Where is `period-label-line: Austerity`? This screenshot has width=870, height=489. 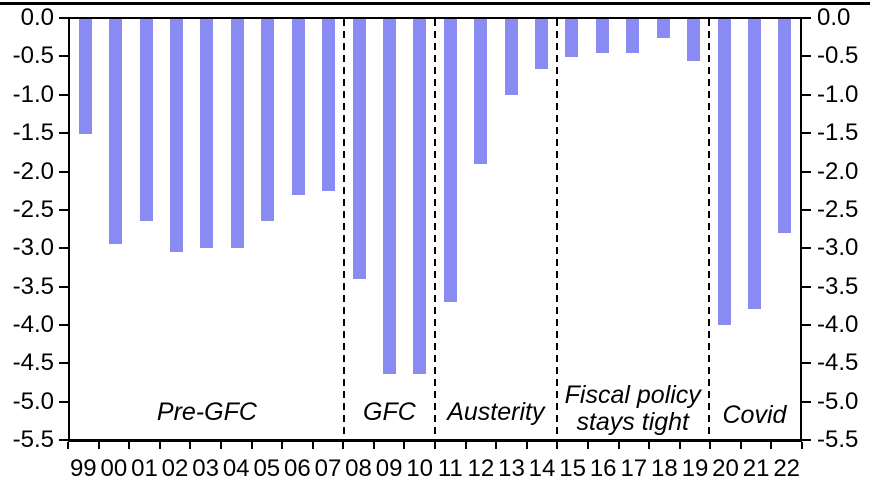 period-label-line: Austerity is located at coordinates (496, 412).